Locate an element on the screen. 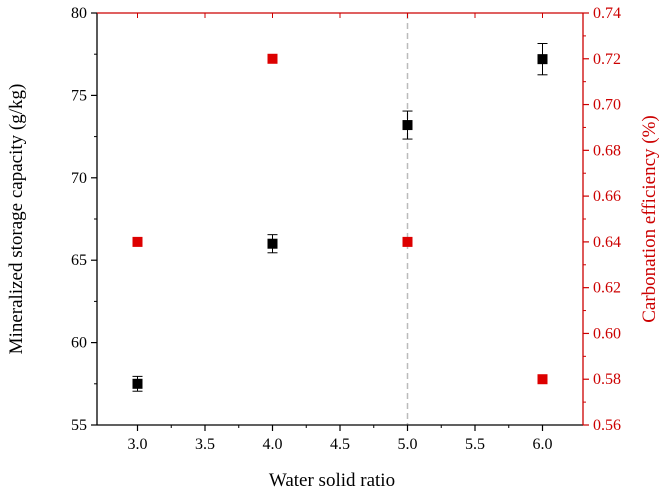 This screenshot has width=664, height=492. right-y-tick-label: 0.68 is located at coordinates (607, 150).